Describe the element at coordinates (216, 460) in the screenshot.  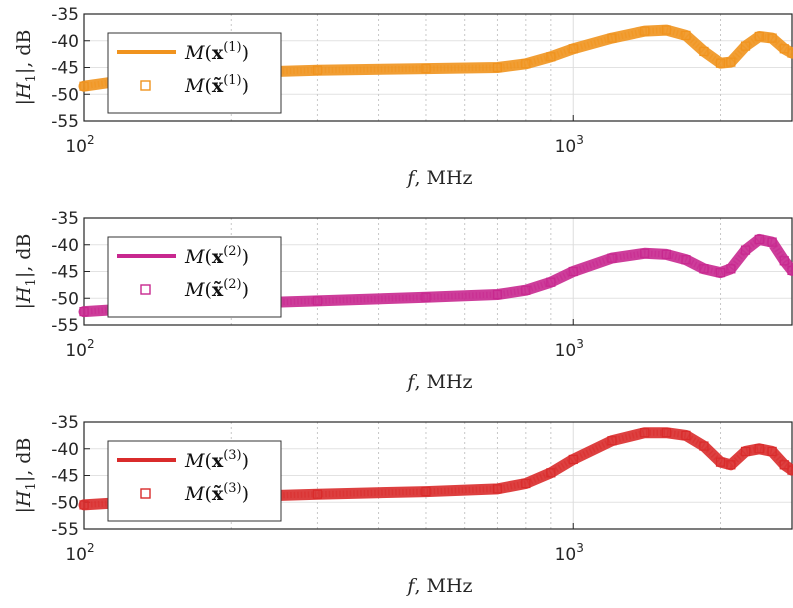
I see `legend-label-model: M(x(3))` at that location.